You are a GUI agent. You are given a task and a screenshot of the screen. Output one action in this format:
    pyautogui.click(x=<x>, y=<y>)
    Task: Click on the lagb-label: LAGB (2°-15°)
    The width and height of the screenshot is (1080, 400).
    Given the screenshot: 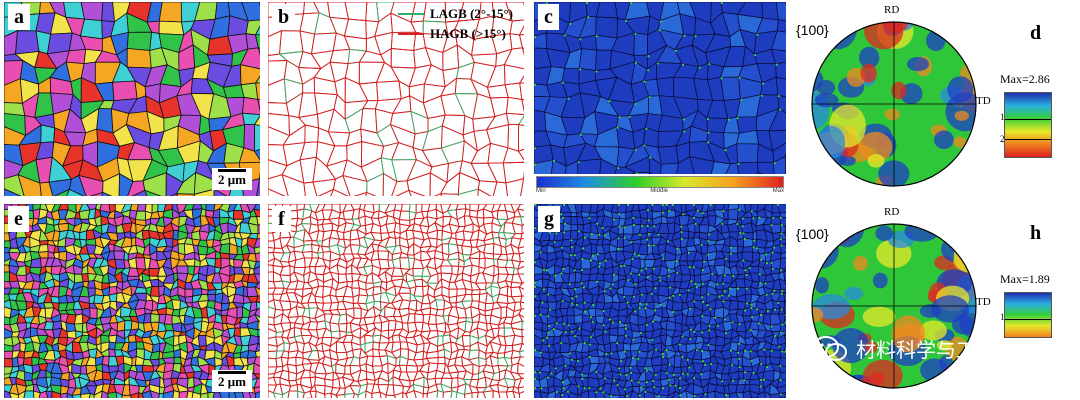 What is the action you would take?
    pyautogui.click(x=471, y=13)
    